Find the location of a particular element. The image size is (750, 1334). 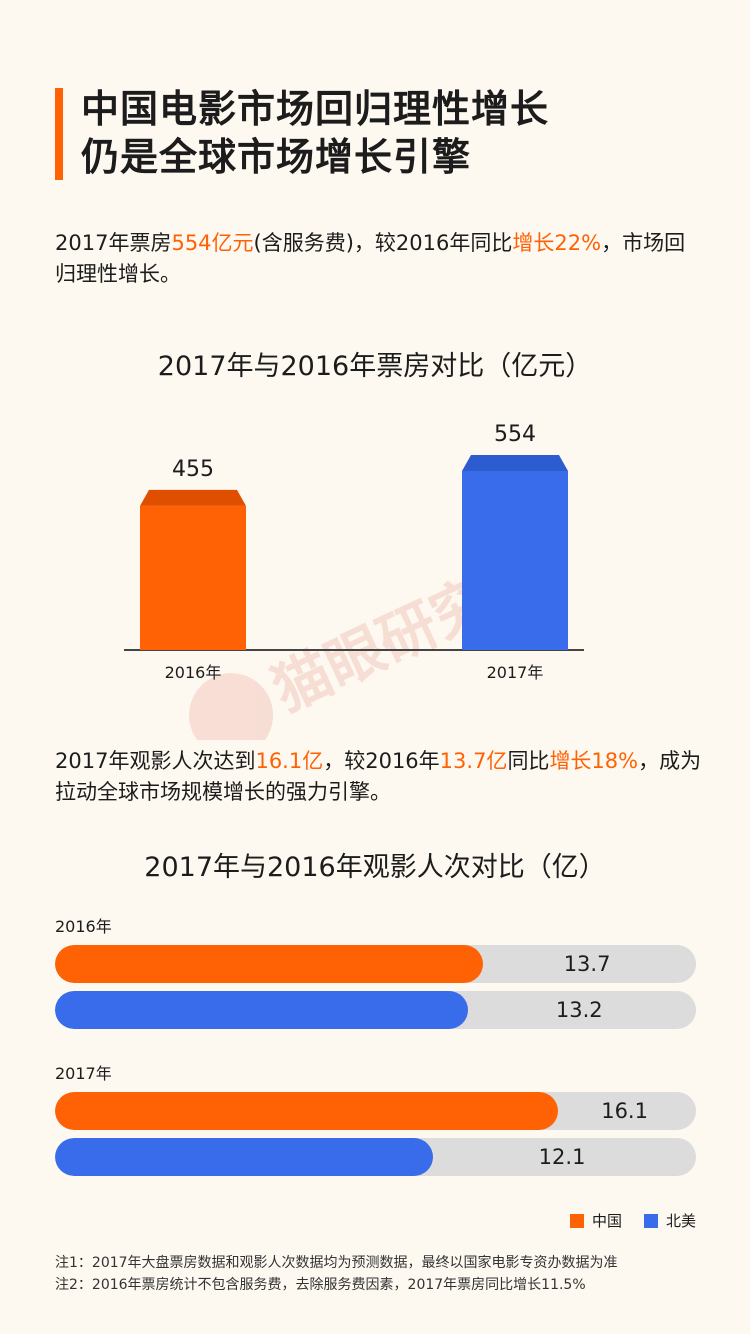

bar-china-2016 is located at coordinates (269, 964).